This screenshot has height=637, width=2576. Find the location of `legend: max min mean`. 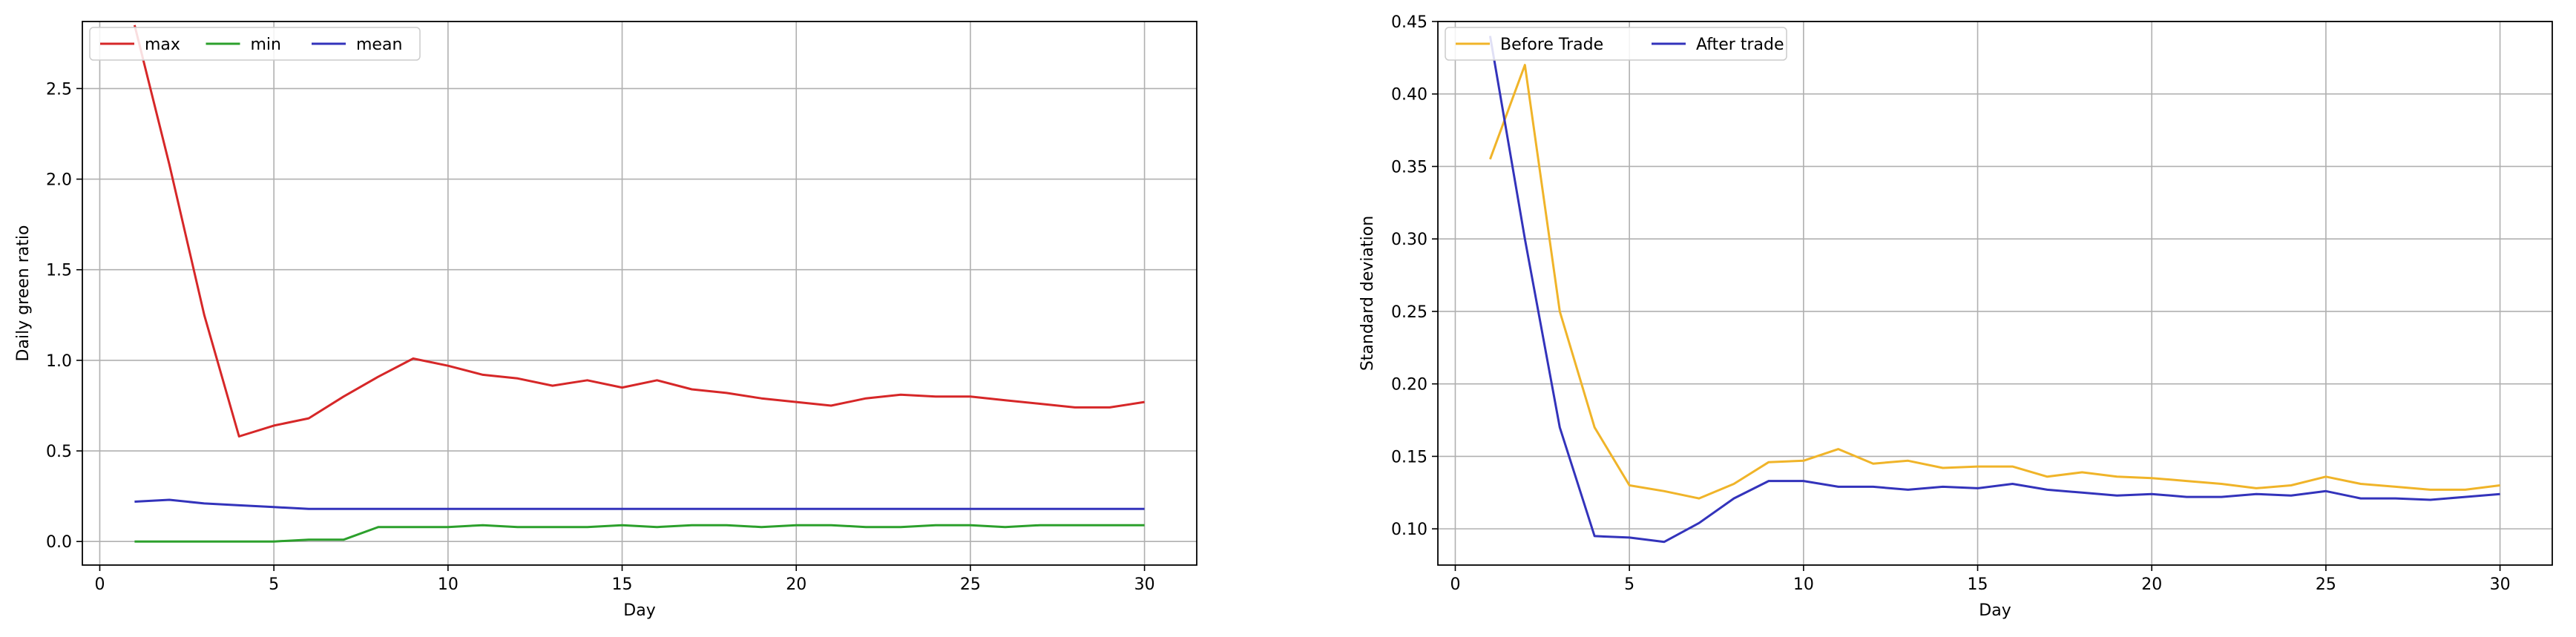

legend: max min mean is located at coordinates (255, 44).